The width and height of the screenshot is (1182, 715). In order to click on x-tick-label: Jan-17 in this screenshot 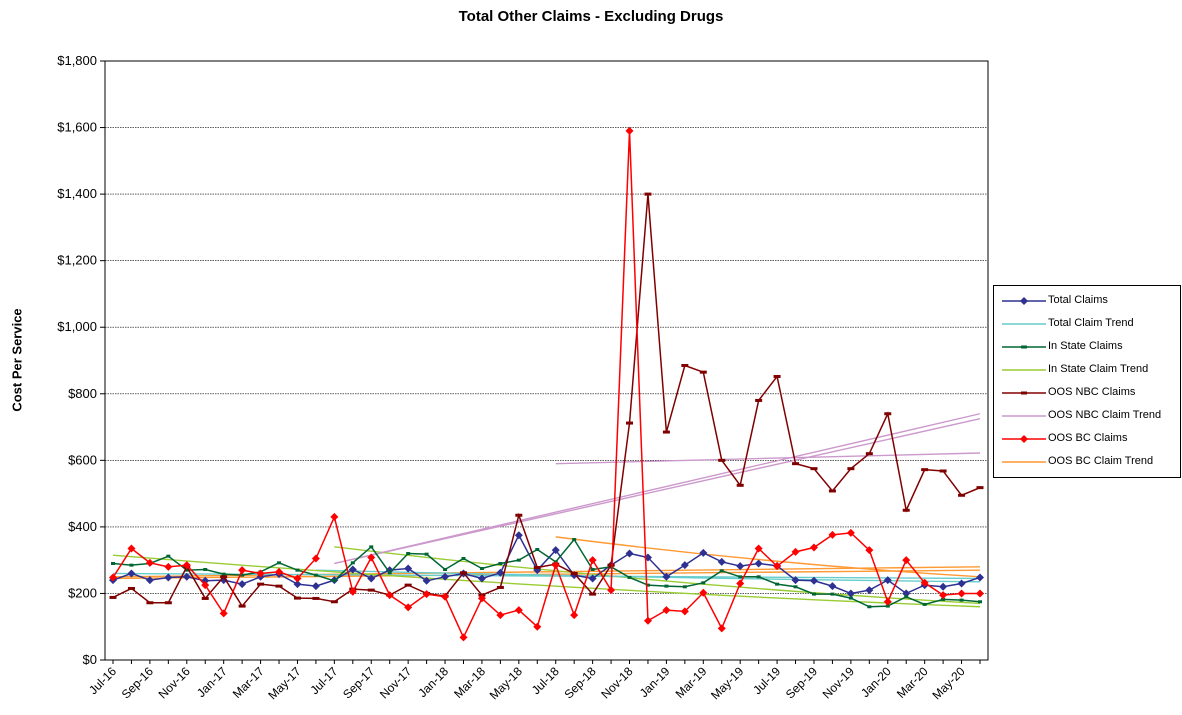, I will do `click(212, 682)`.